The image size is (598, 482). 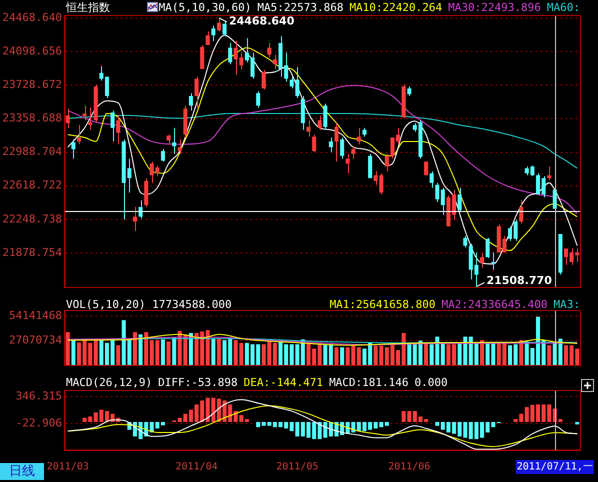 I want to click on series-label: DIFF:-53.898, so click(x=198, y=382).